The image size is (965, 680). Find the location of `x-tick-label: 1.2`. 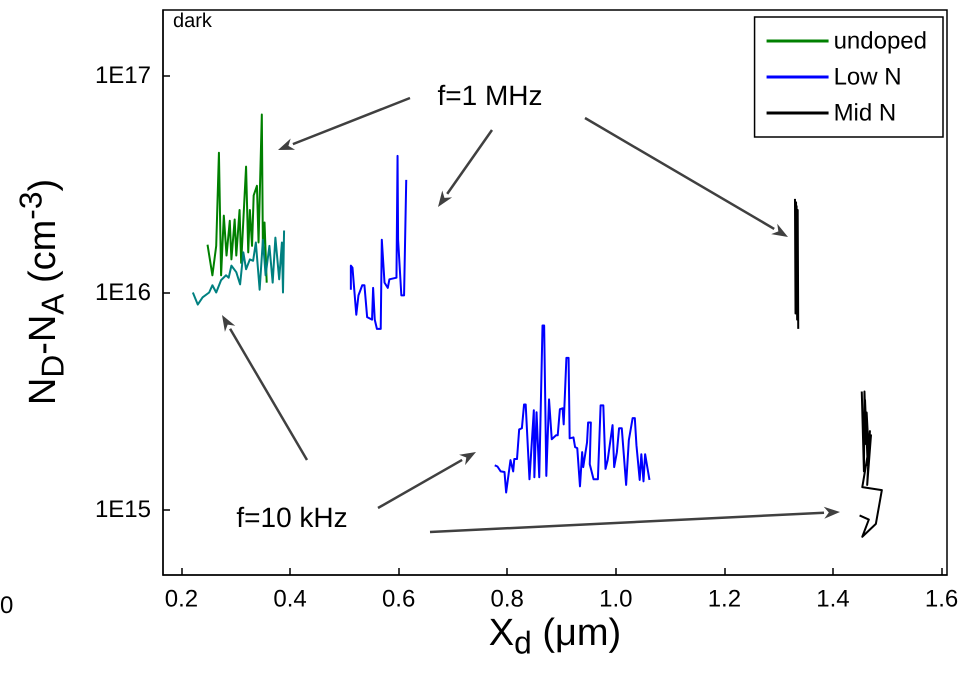

x-tick-label: 1.2 is located at coordinates (725, 599).